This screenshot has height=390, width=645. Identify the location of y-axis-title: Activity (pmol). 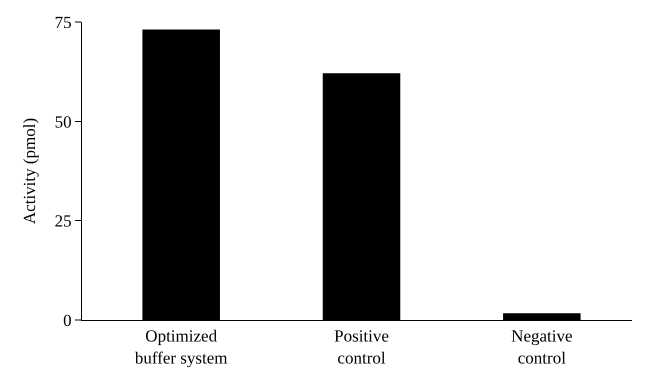
(30, 171).